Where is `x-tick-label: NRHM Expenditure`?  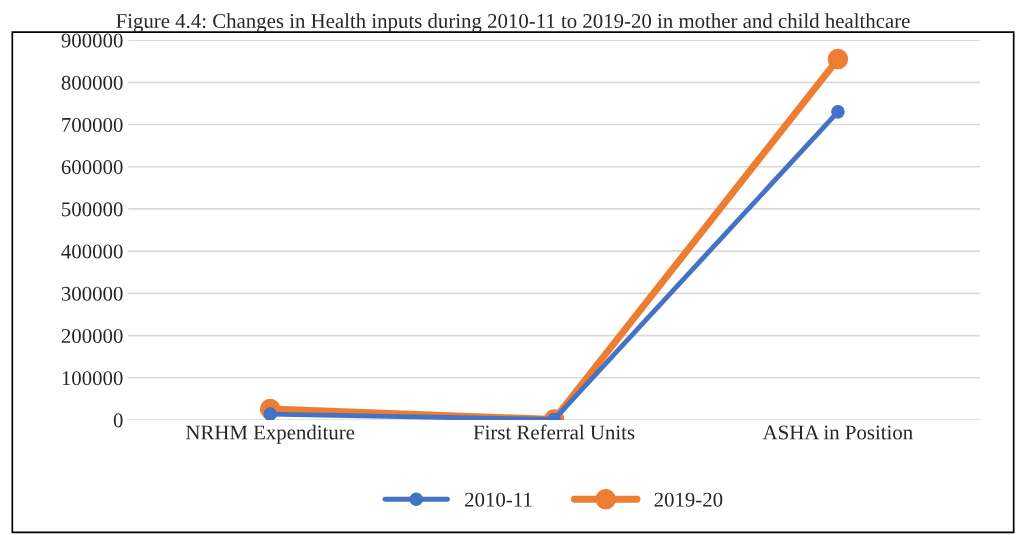
x-tick-label: NRHM Expenditure is located at coordinates (270, 434).